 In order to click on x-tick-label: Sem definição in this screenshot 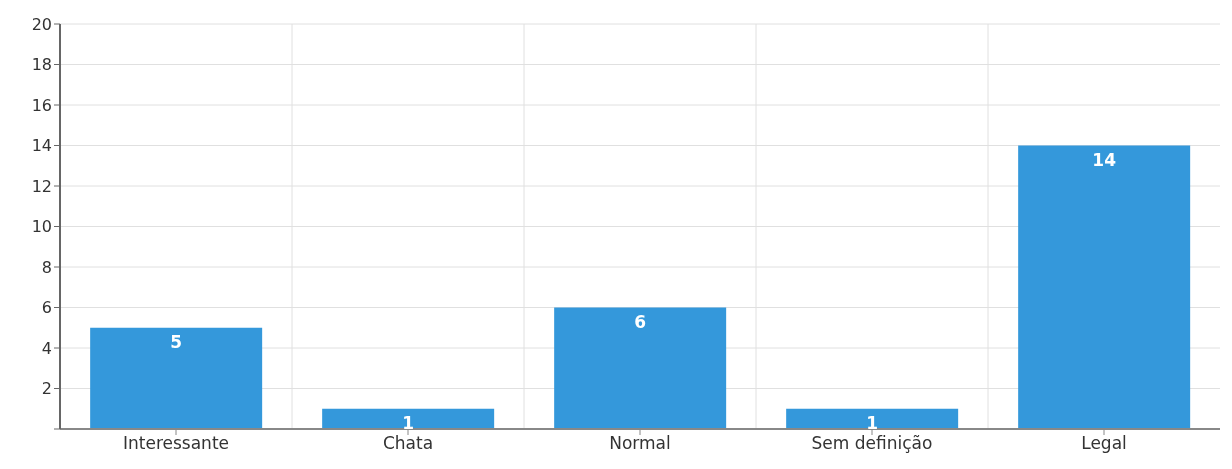, I will do `click(872, 443)`.